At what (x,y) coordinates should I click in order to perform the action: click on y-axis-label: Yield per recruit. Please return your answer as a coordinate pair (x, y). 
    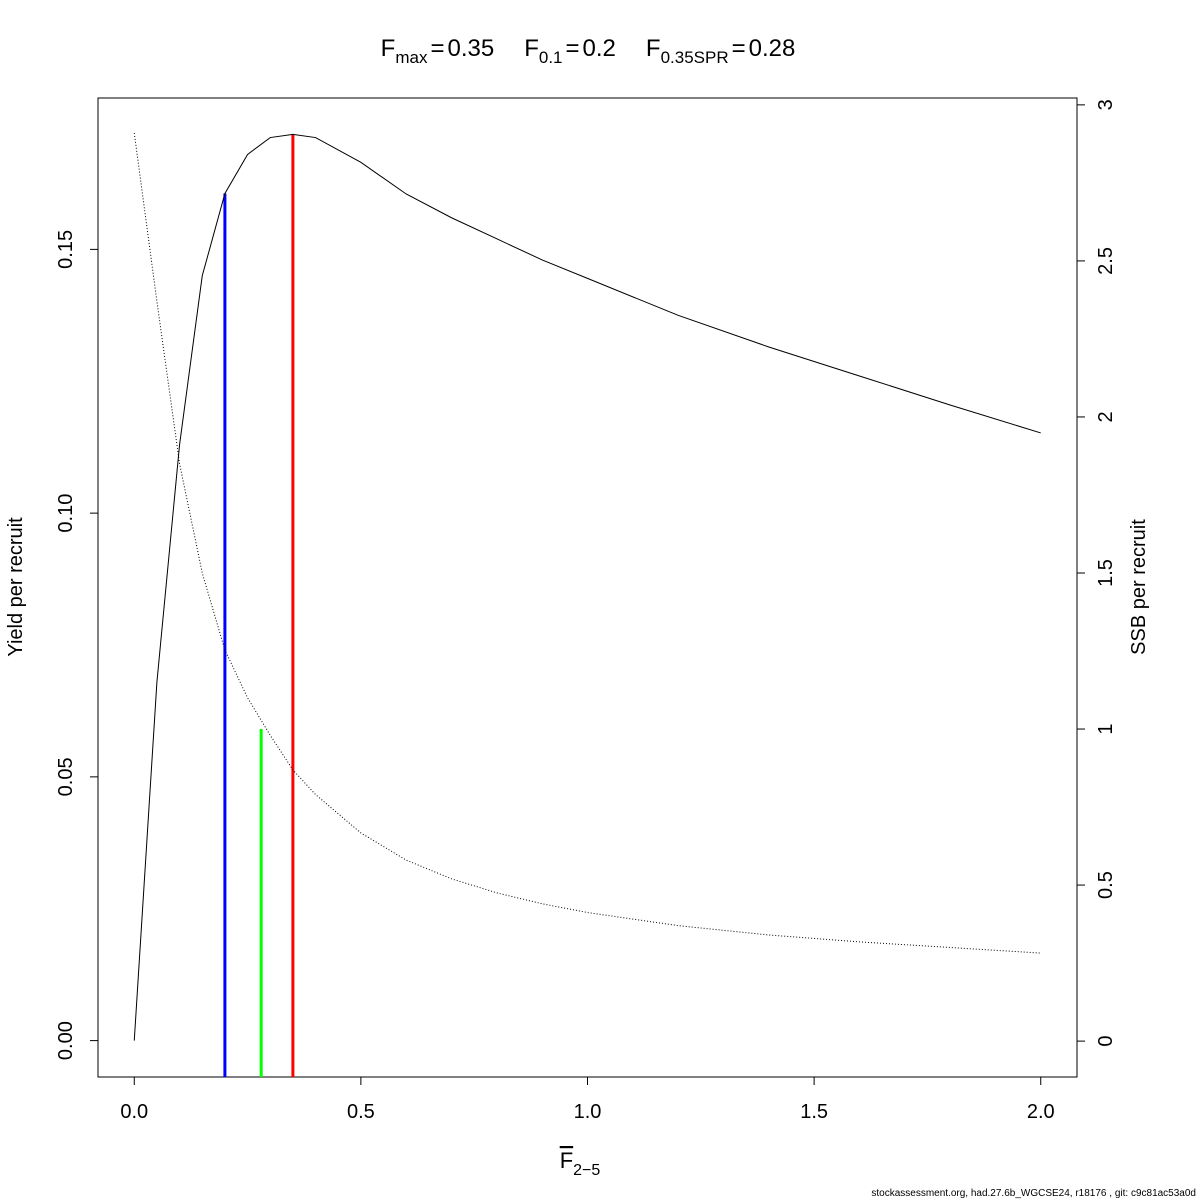
    Looking at the image, I should click on (16, 587).